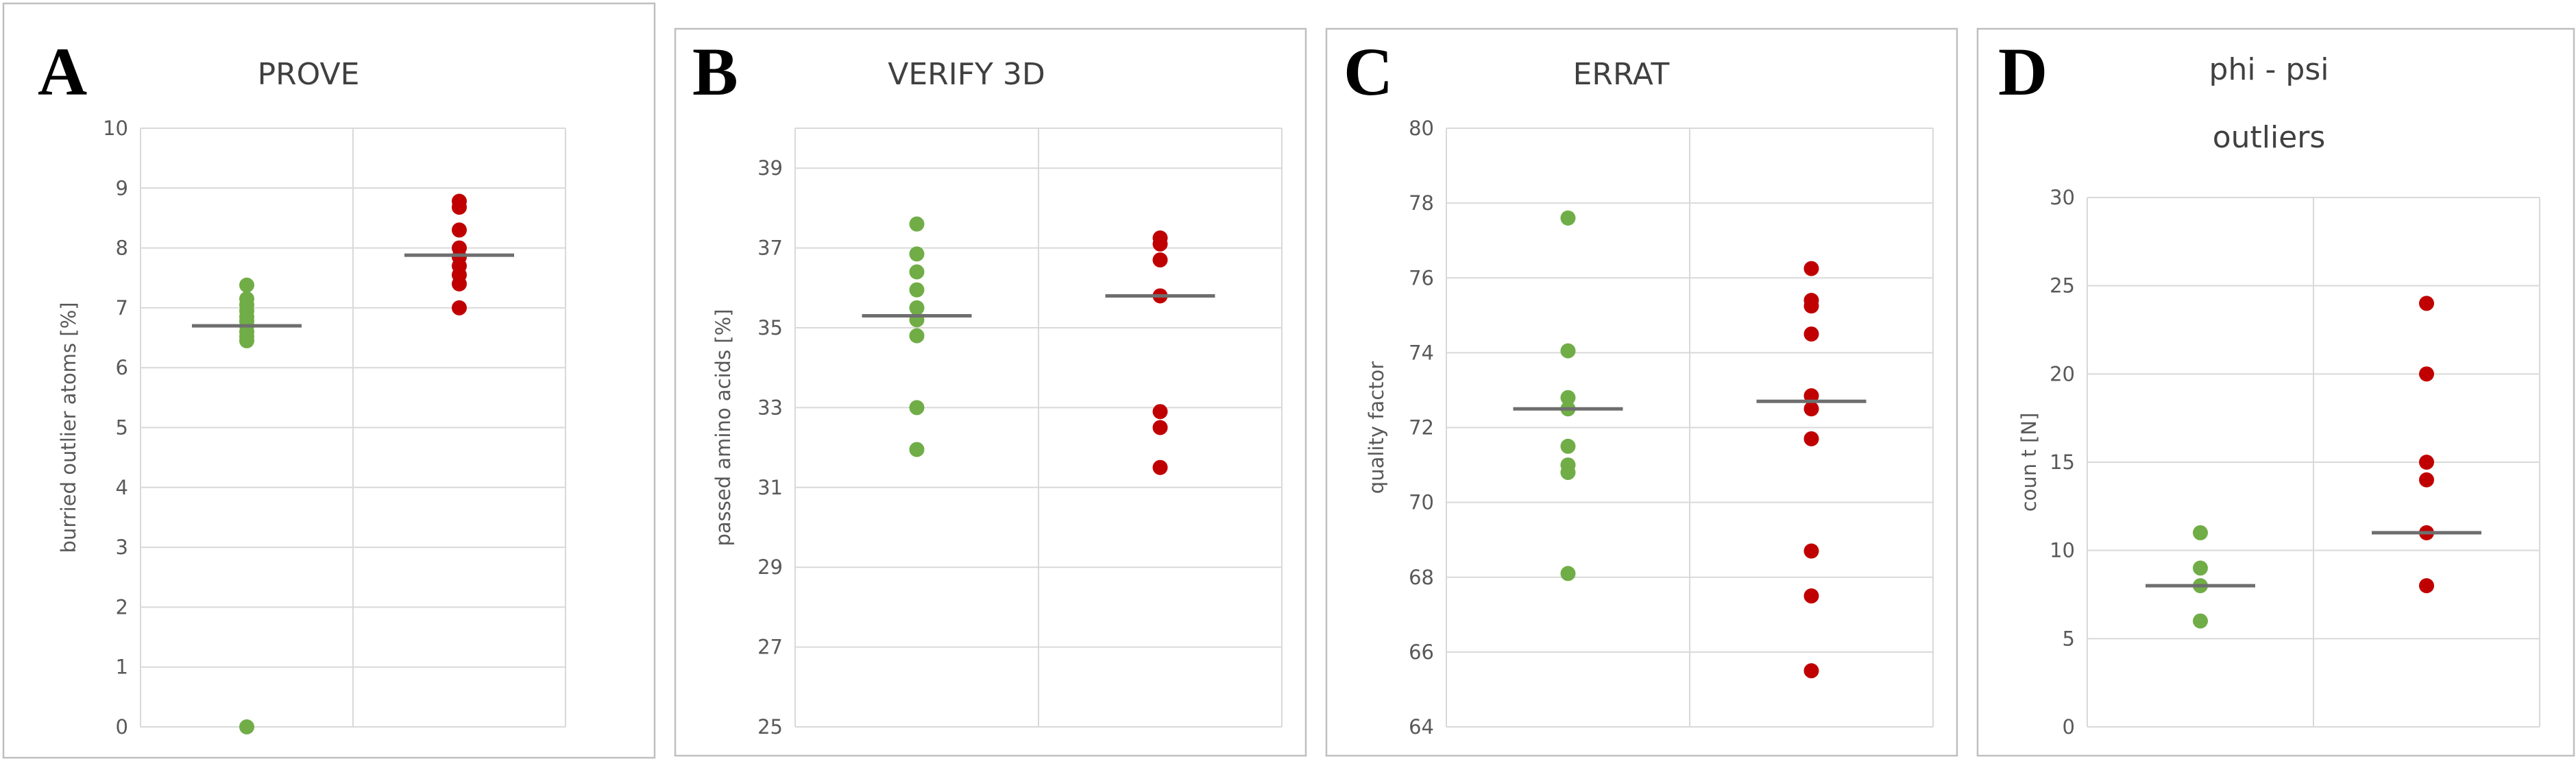 The width and height of the screenshot is (2576, 779). Describe the element at coordinates (1421, 577) in the screenshot. I see `y-tick-label: 68` at that location.